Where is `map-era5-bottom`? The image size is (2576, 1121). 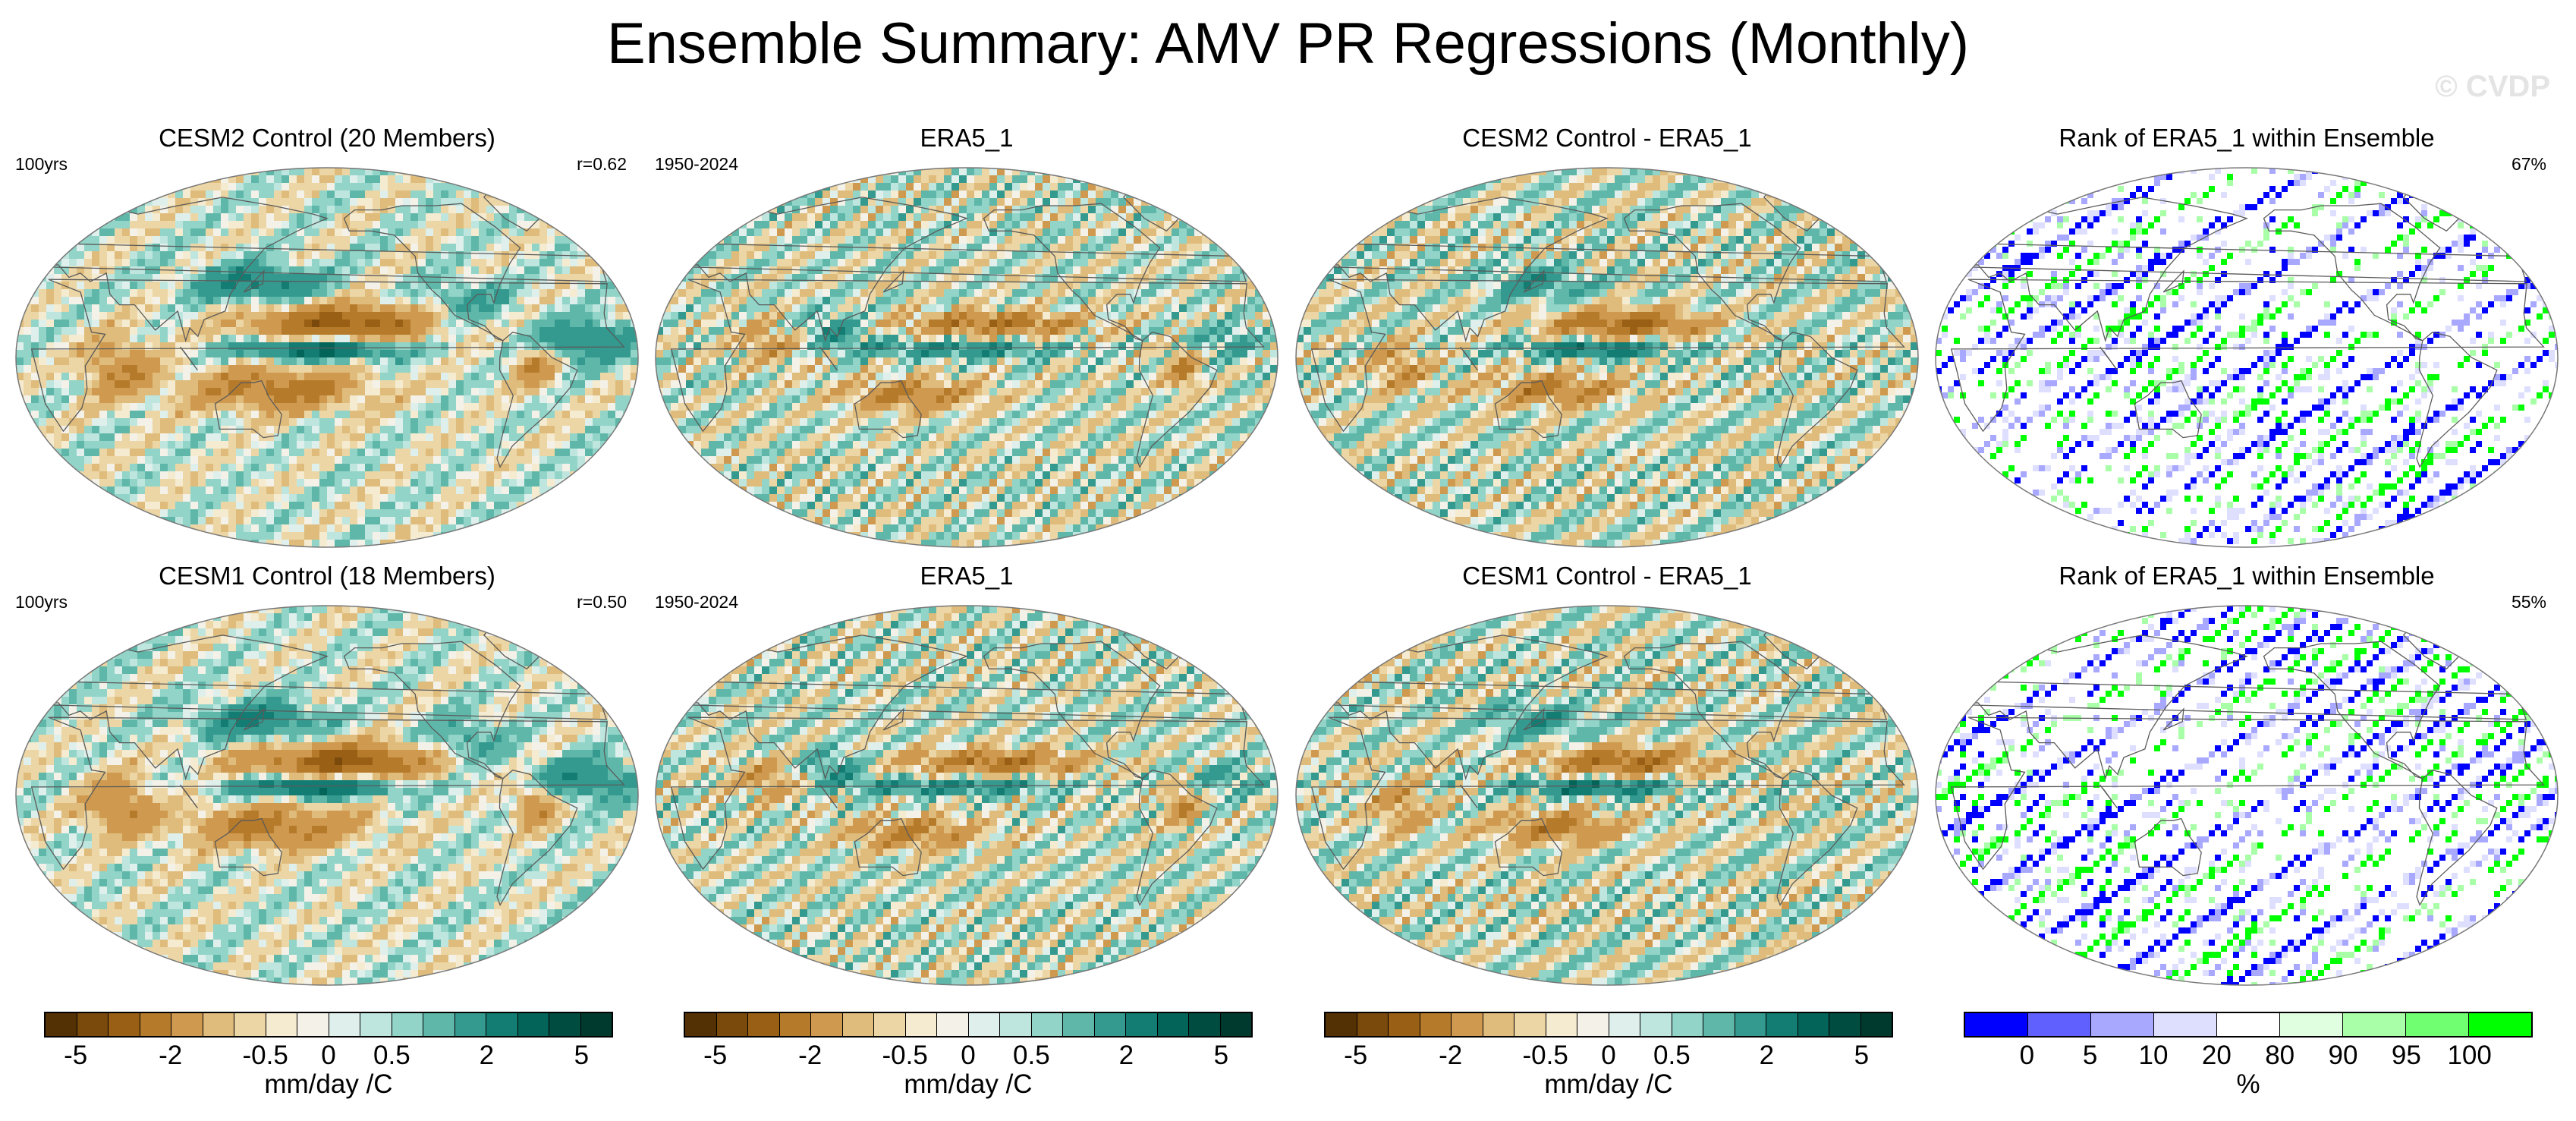 map-era5-bottom is located at coordinates (967, 795).